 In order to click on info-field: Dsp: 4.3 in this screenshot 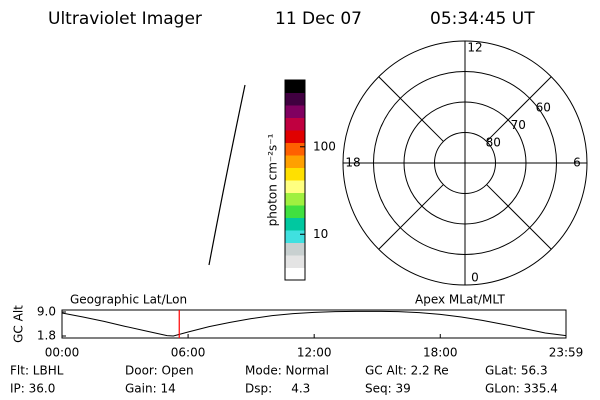, I will do `click(277, 389)`.